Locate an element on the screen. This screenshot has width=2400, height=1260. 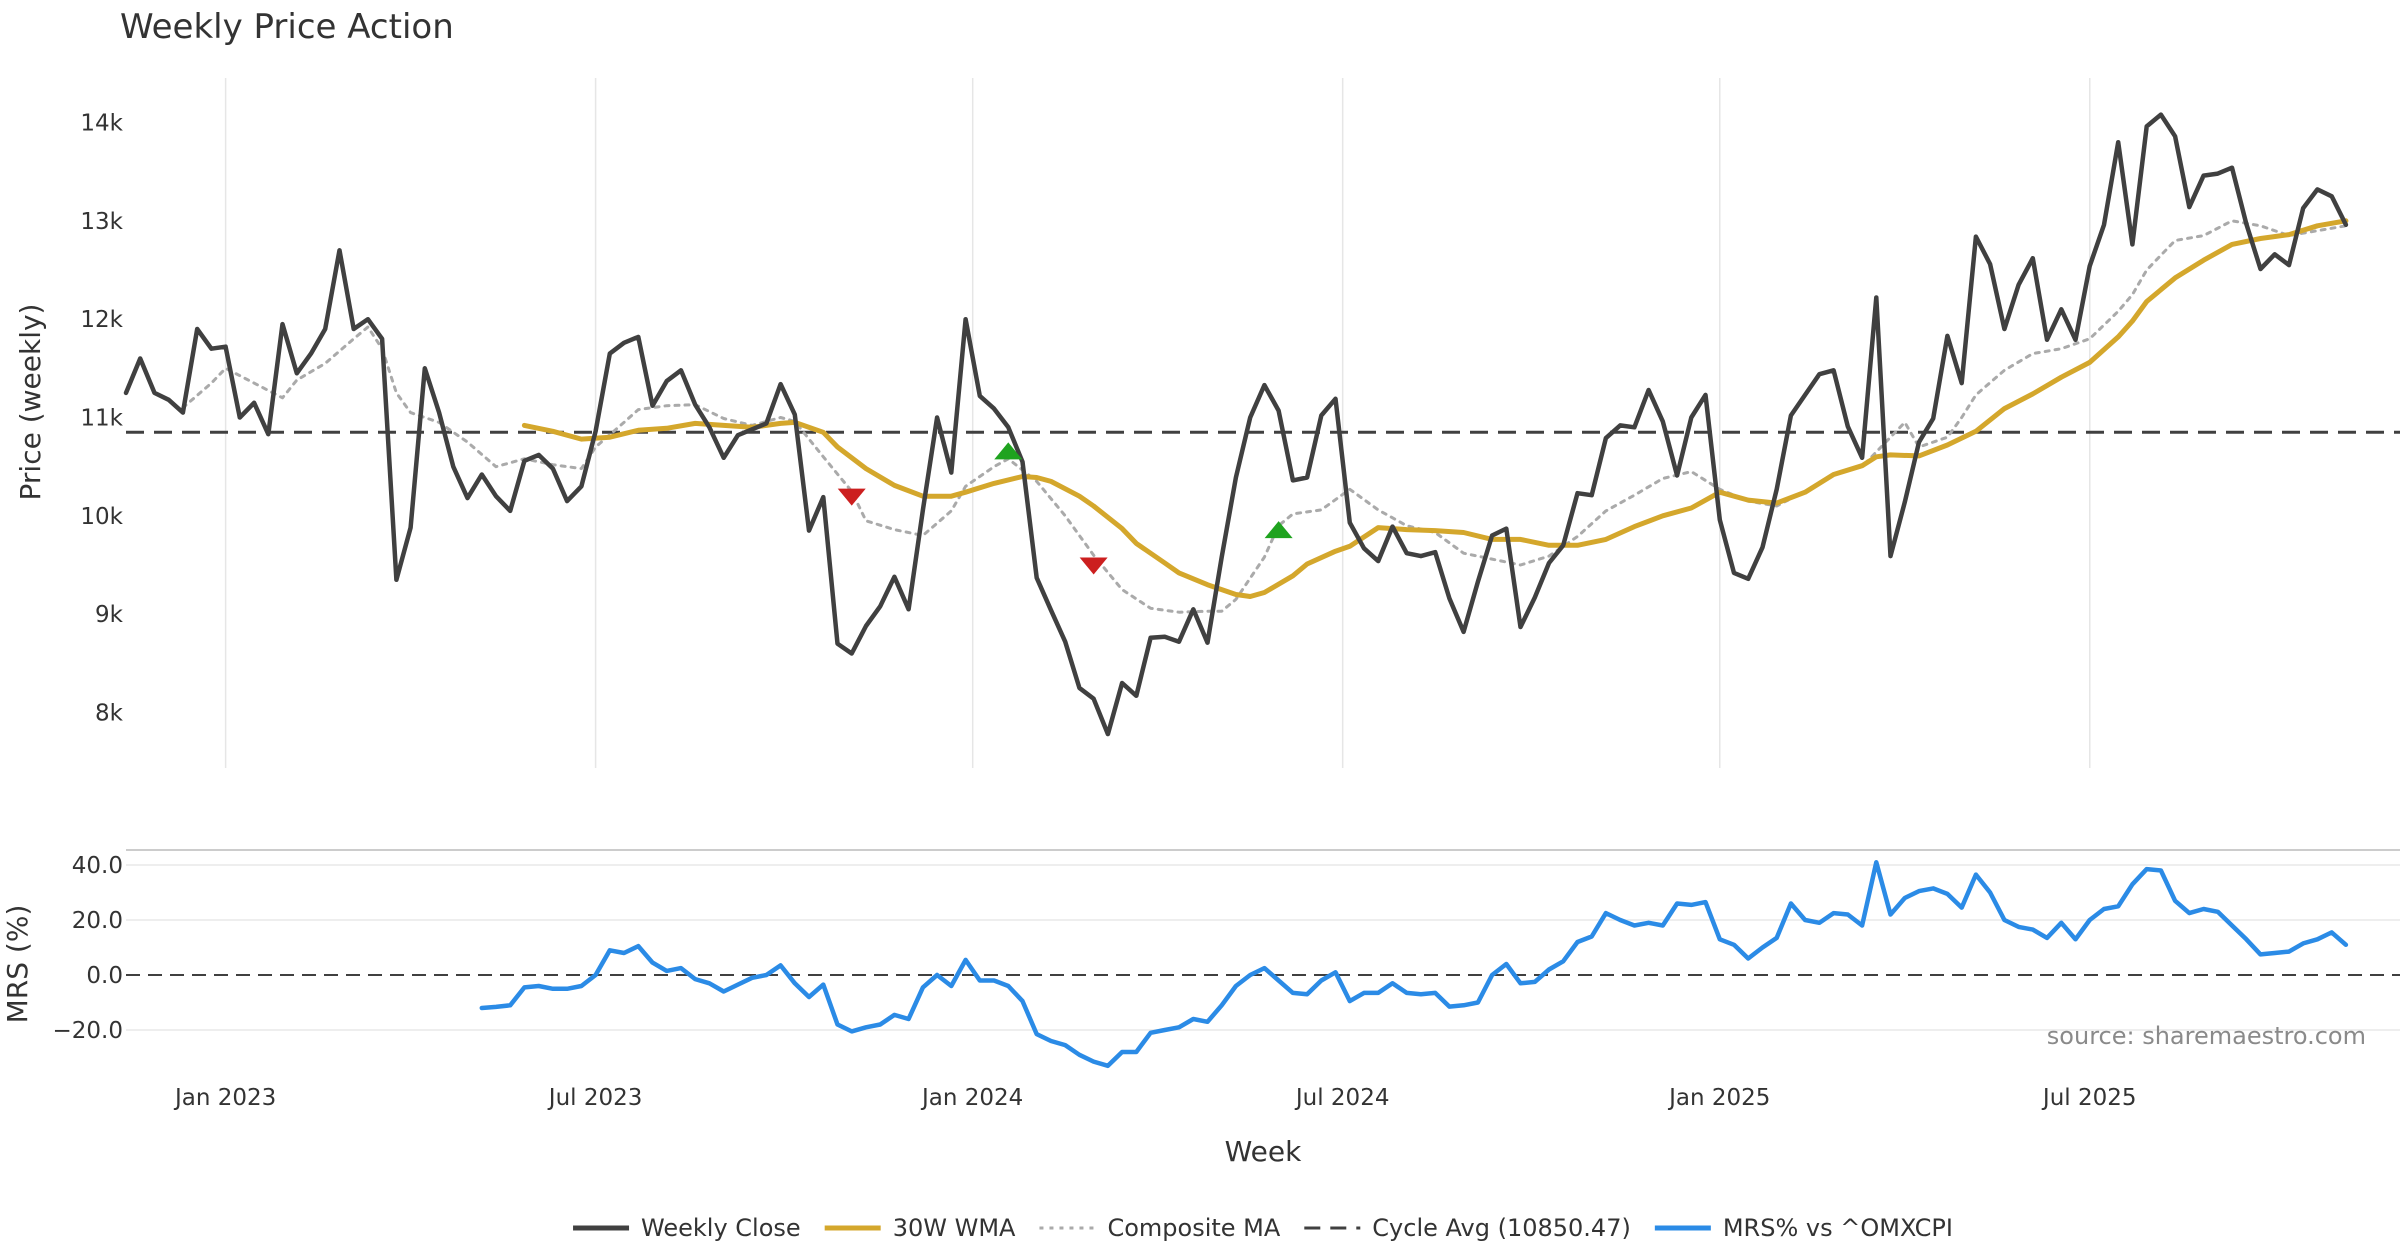
mrs-y-tick-label: 0.0 is located at coordinates (104, 976).